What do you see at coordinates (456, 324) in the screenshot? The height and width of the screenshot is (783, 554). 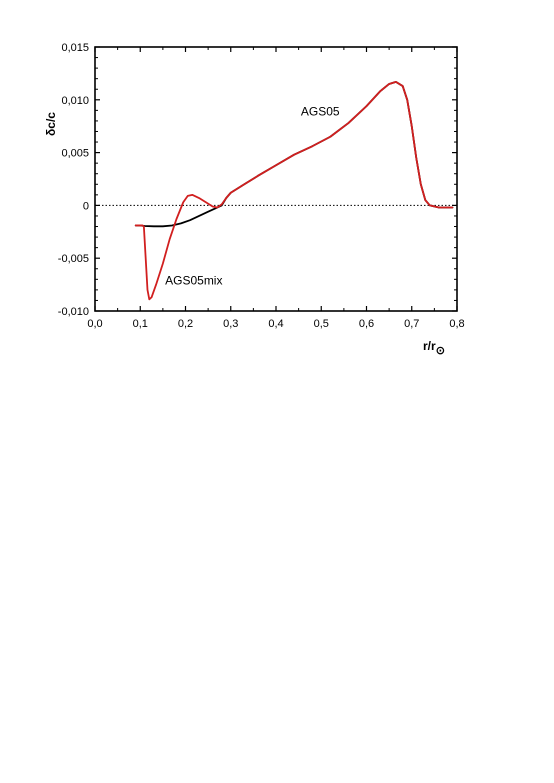 I see `x-tick-label: 0,8` at bounding box center [456, 324].